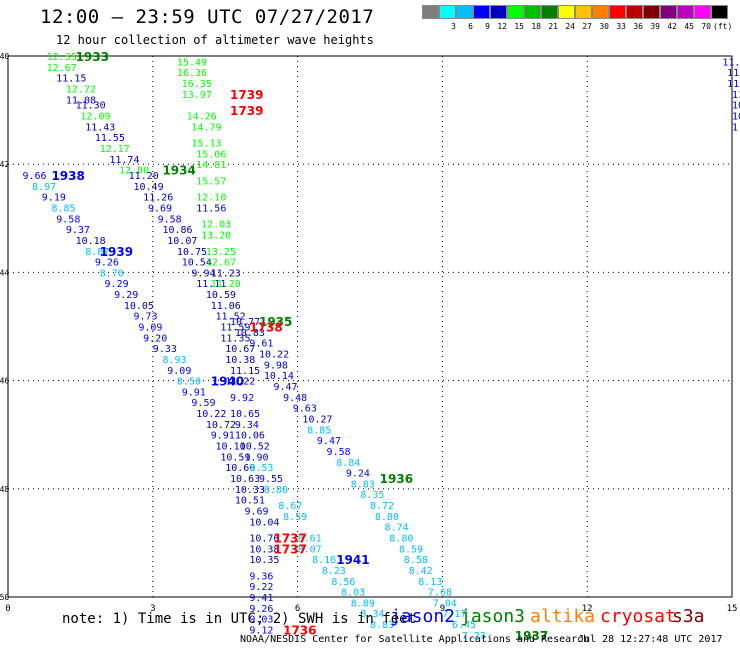 Image resolution: width=740 pixels, height=650 pixels. I want to click on swh-value: 12.09, so click(95, 117).